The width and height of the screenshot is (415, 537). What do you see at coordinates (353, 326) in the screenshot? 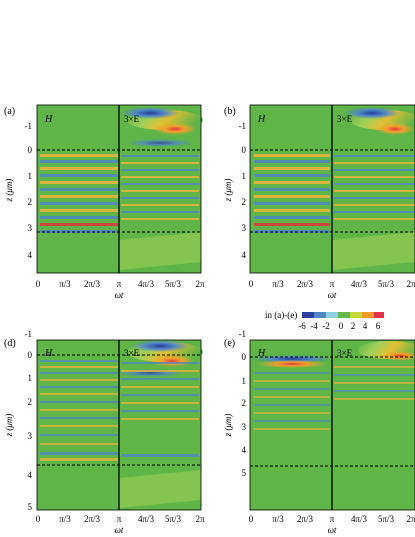
I see `colorbar-tick: 2` at bounding box center [353, 326].